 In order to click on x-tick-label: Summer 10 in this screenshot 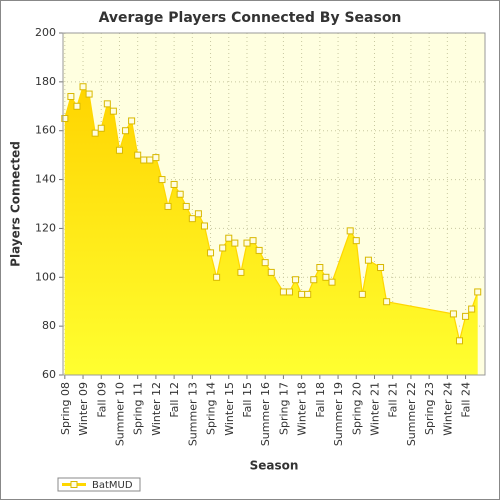, I will do `click(119, 414)`.